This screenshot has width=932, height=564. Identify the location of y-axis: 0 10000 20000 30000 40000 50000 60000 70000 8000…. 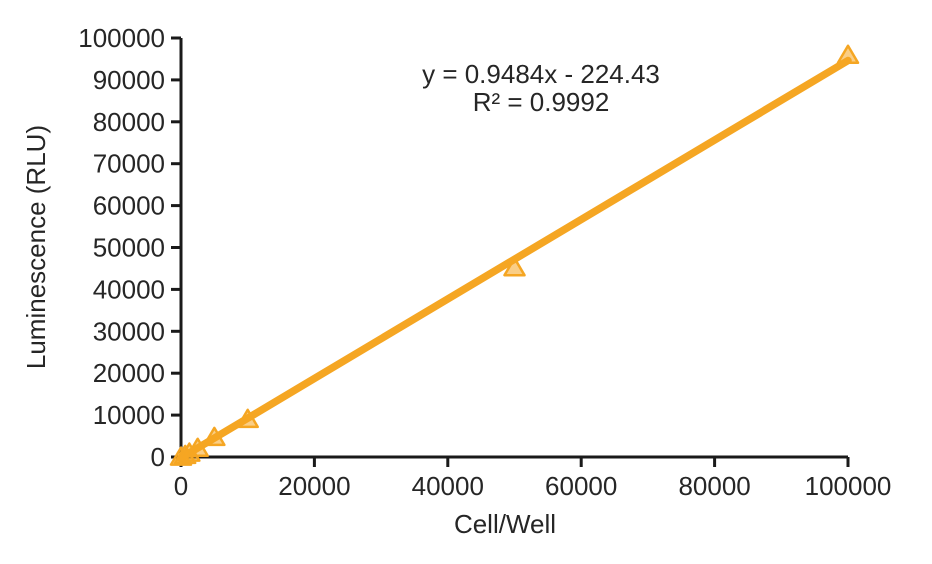
(129, 247).